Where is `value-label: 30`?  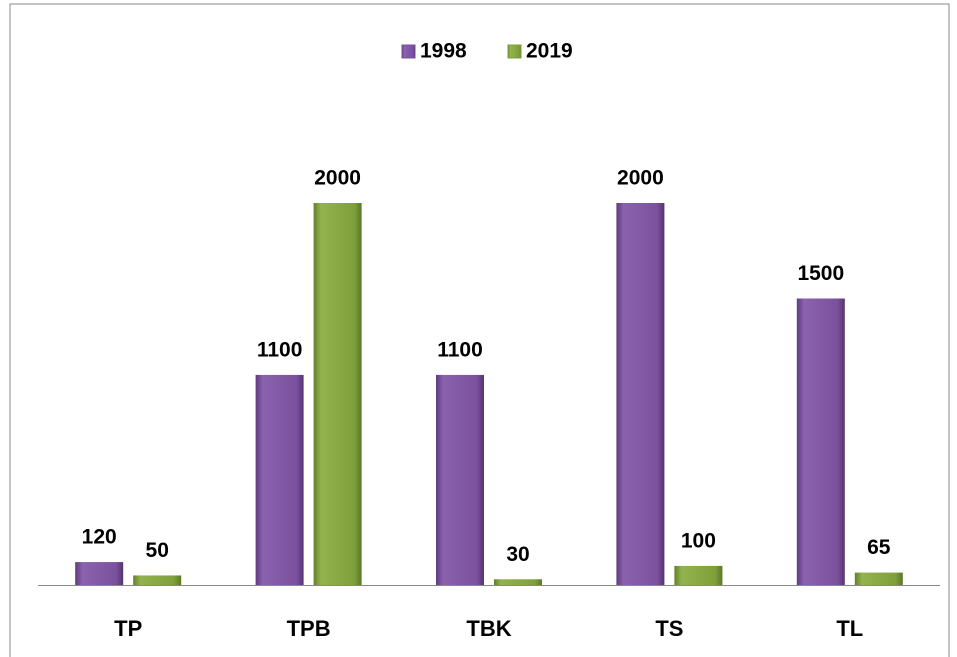 value-label: 30 is located at coordinates (517, 554).